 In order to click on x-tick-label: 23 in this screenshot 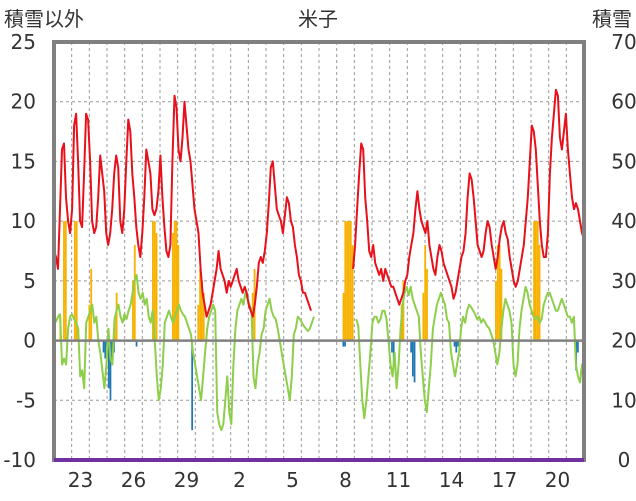, I will do `click(80, 480)`.